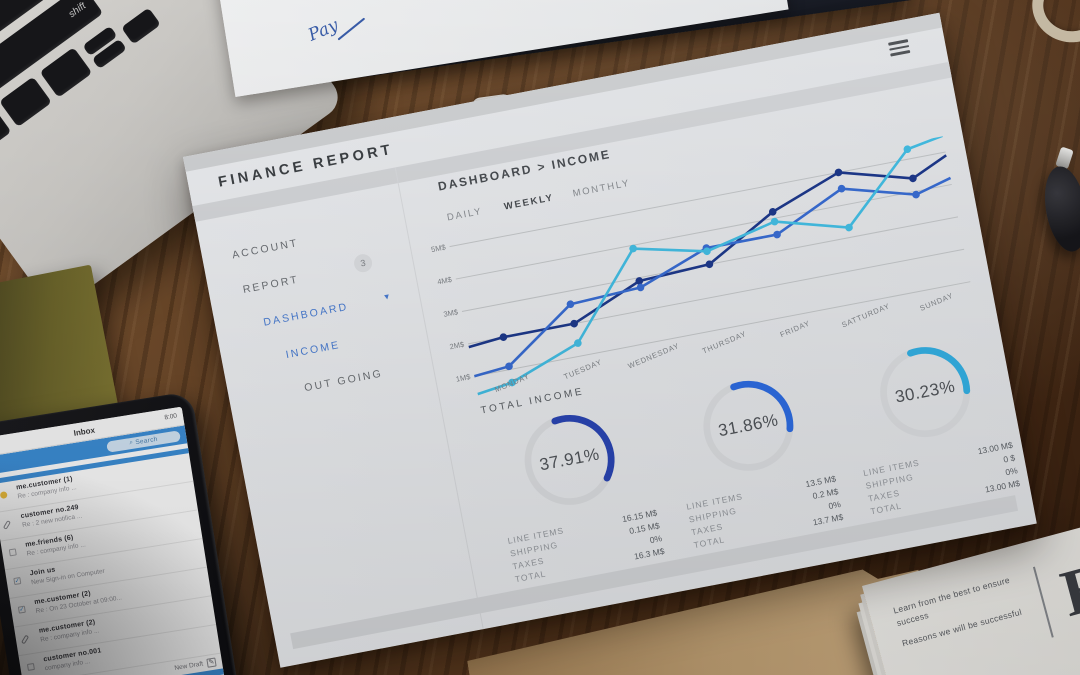  I want to click on sidebar-item-income: INCOME, so click(313, 350).